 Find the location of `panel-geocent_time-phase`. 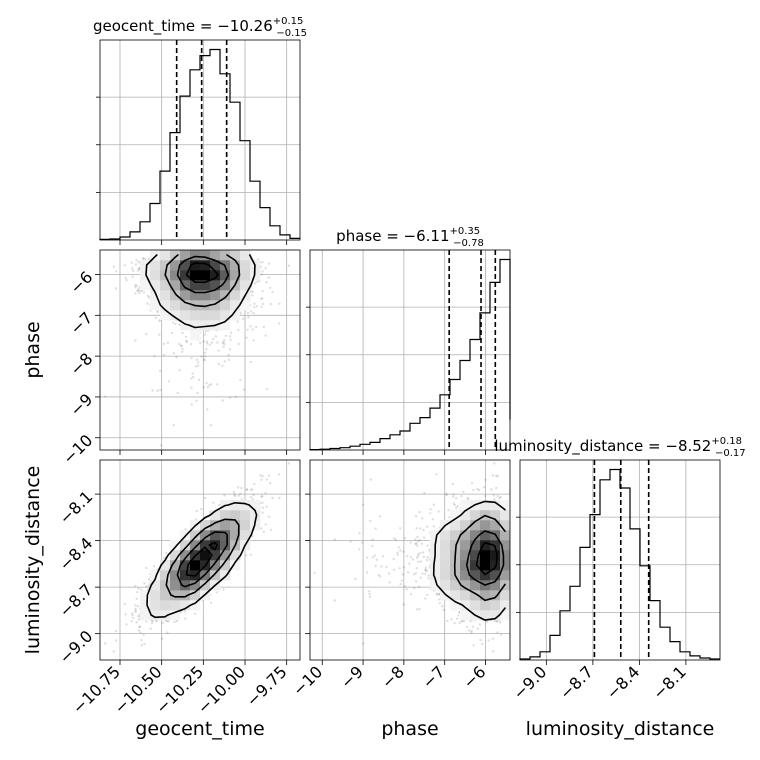

panel-geocent_time-phase is located at coordinates (200, 350).